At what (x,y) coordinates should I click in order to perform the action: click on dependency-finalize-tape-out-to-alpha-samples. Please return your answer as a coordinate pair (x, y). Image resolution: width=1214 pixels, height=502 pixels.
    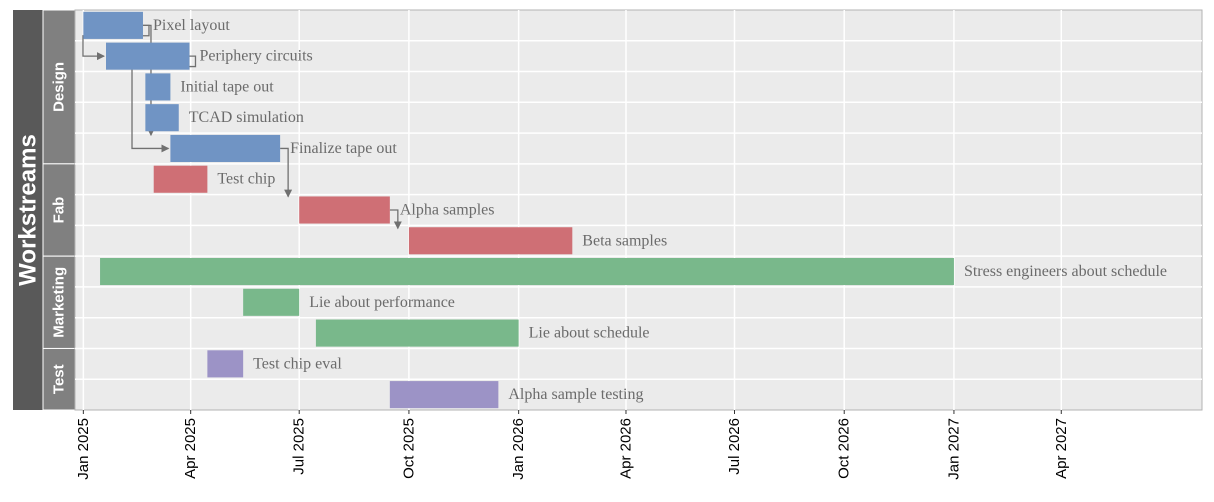
    Looking at the image, I should click on (286, 172).